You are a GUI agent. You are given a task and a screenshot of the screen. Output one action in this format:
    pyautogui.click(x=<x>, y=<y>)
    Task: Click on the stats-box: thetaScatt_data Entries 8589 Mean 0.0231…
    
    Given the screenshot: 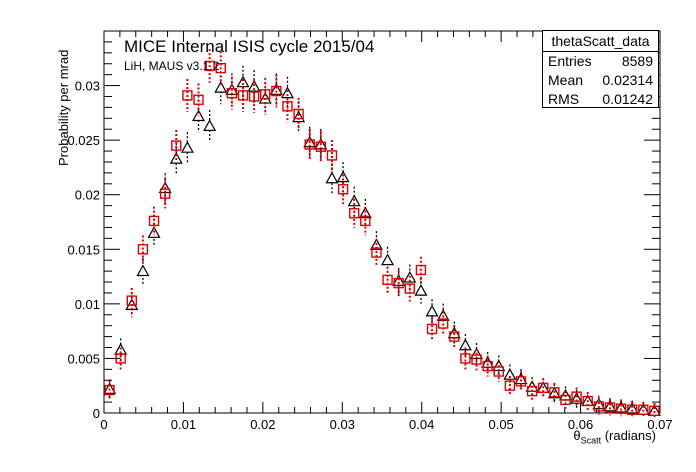 What is the action you would take?
    pyautogui.click(x=600, y=69)
    